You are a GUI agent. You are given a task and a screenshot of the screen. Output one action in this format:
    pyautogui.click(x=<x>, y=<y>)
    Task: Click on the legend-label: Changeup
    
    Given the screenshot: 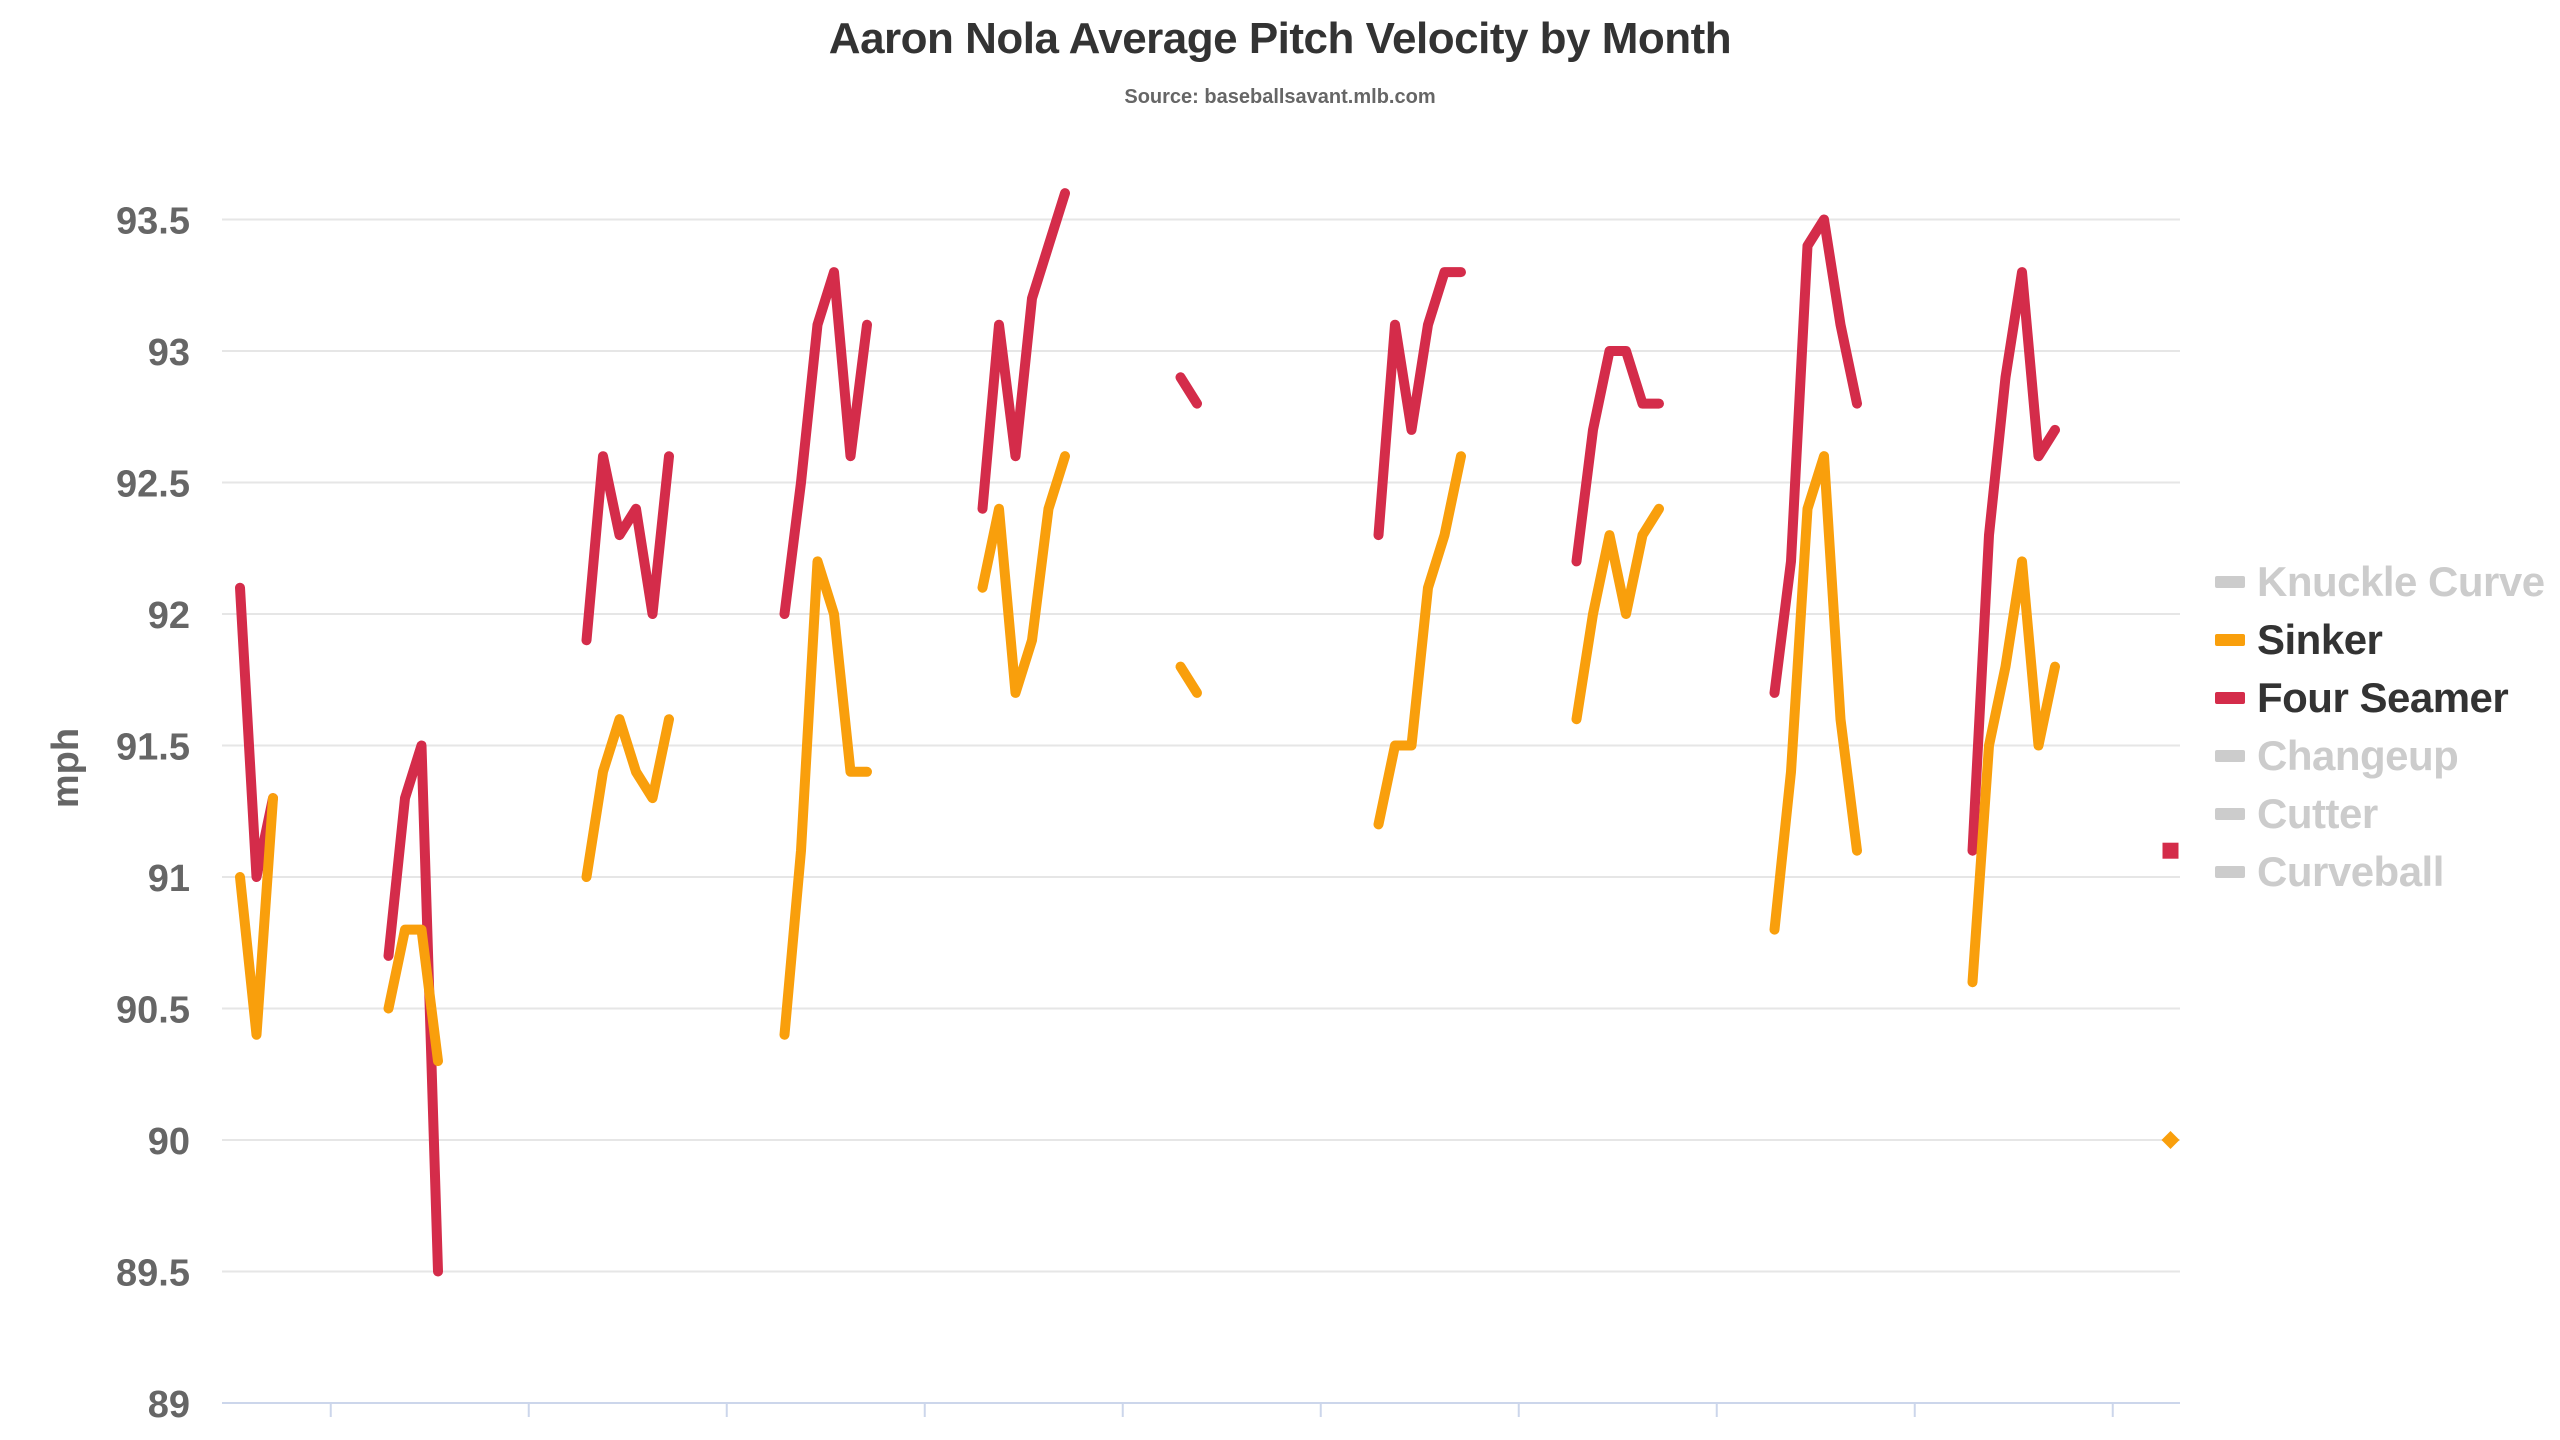 What is the action you would take?
    pyautogui.click(x=2358, y=755)
    